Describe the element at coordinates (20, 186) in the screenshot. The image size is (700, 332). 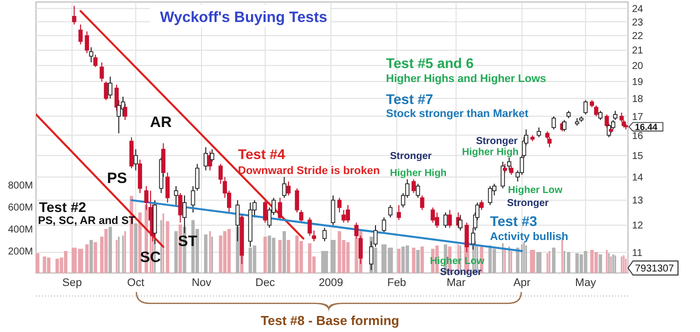
I see `y2-tick-label: 800M` at that location.